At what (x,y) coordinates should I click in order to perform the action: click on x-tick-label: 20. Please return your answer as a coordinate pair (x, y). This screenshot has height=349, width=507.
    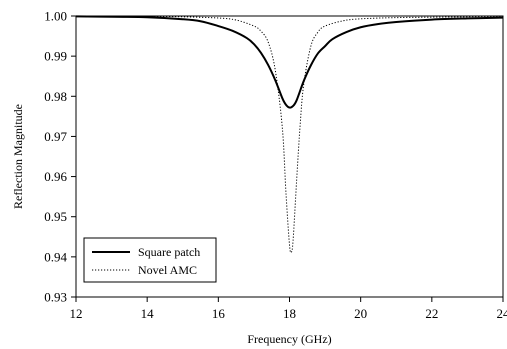
    Looking at the image, I should click on (360, 313).